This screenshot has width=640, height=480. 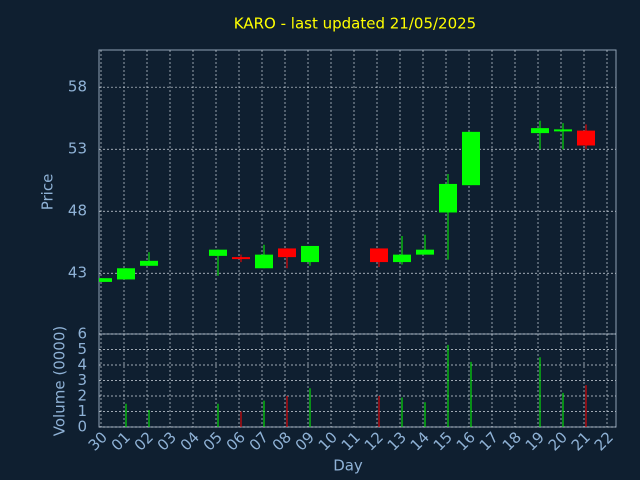 What do you see at coordinates (77, 149) in the screenshot?
I see `y-tick-label: 53` at bounding box center [77, 149].